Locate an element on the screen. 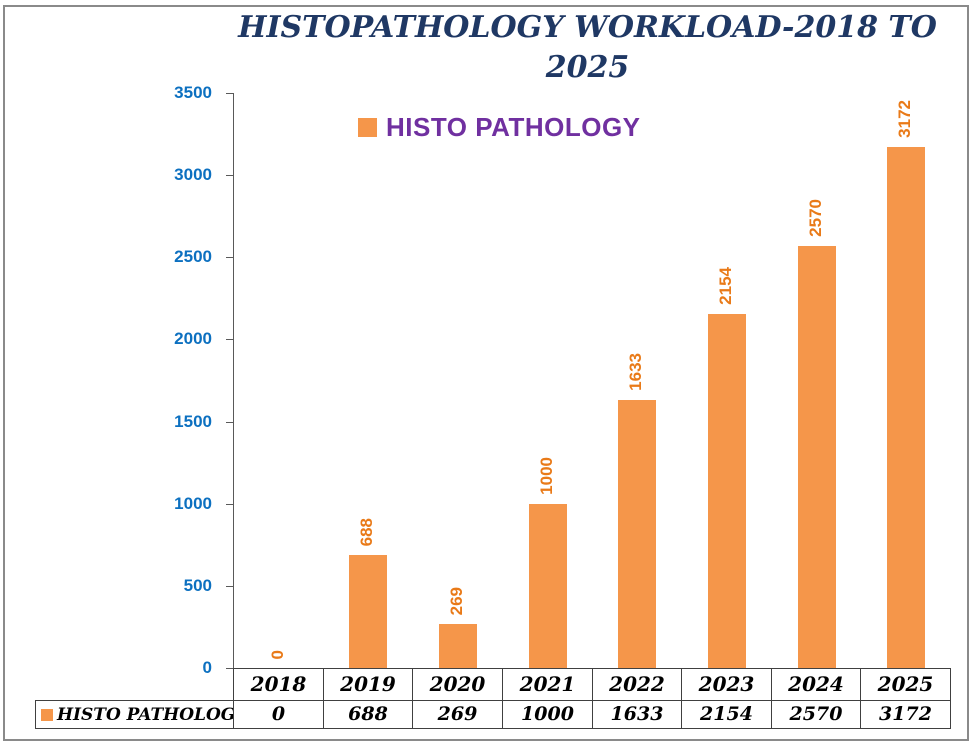  y-axis-tick-label: 3000 is located at coordinates (193, 175).